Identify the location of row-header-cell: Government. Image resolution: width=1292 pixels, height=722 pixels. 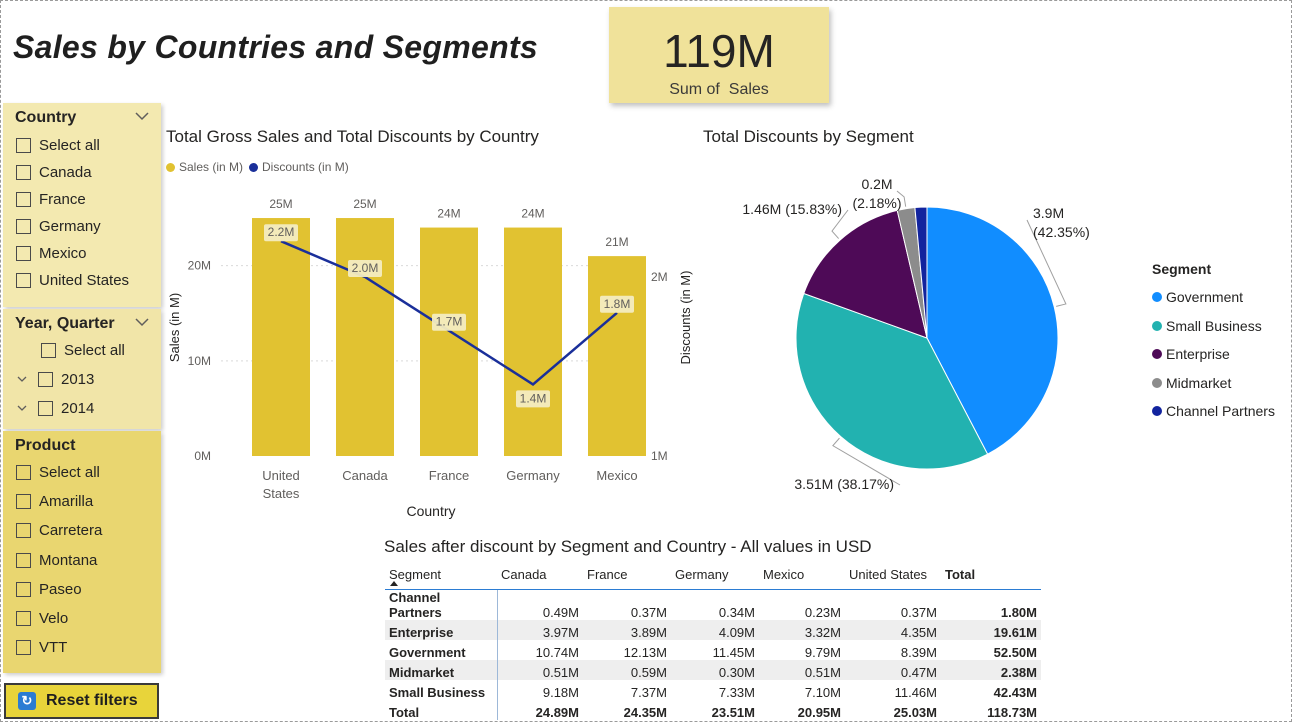
(441, 649).